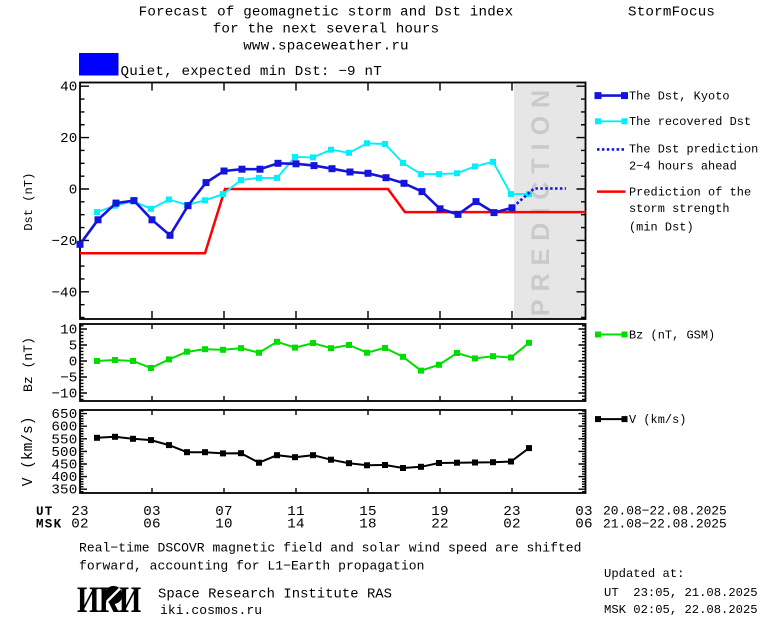 The image size is (760, 620). What do you see at coordinates (29, 202) in the screenshot?
I see `svg-text: Dst (nT)` at bounding box center [29, 202].